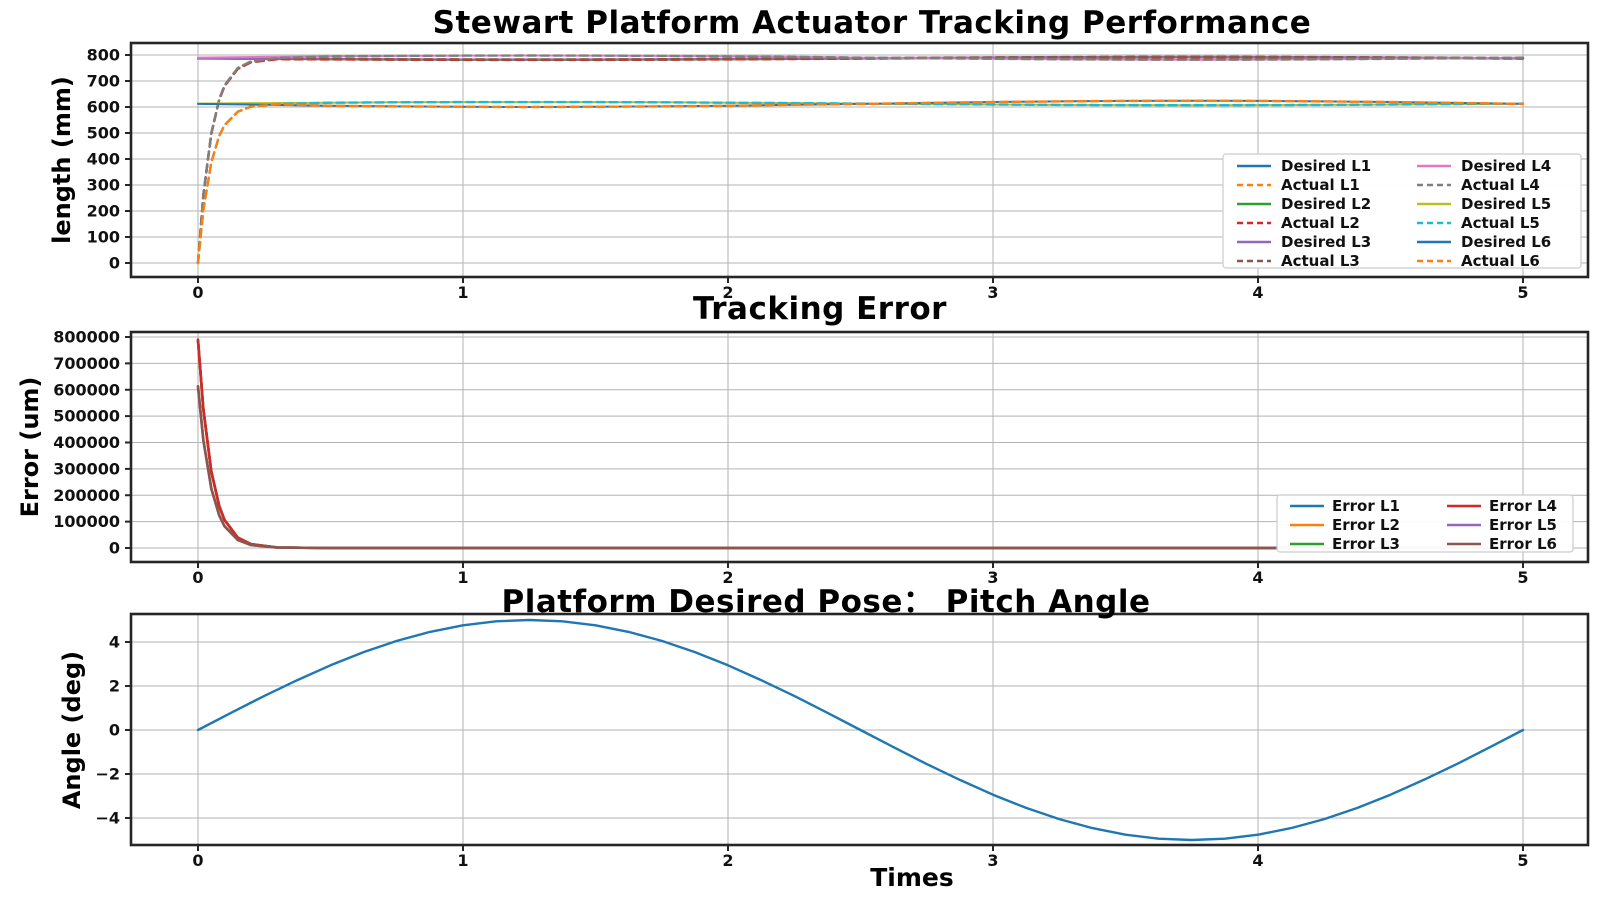 This screenshot has height=899, width=1600. Describe the element at coordinates (1500, 261) in the screenshot. I see `legend-label: Actual L6` at that location.